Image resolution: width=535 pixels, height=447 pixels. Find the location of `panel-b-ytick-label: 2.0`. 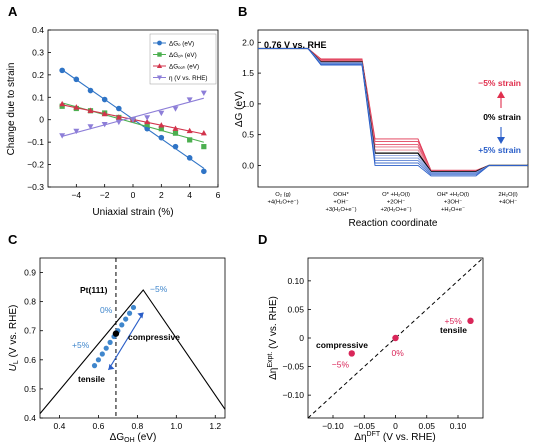

panel-b-ytick-label: 2.0 is located at coordinates (248, 42).